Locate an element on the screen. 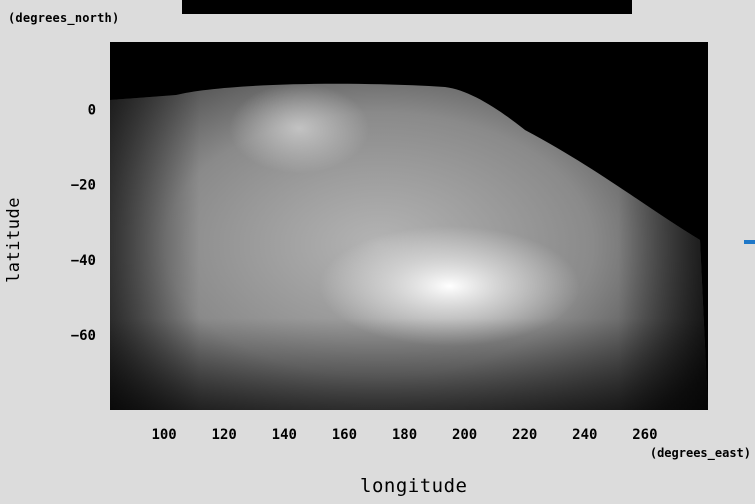  x-axis-ticks: 100 120 140 160 180 200 220 240 260 is located at coordinates (404, 435).